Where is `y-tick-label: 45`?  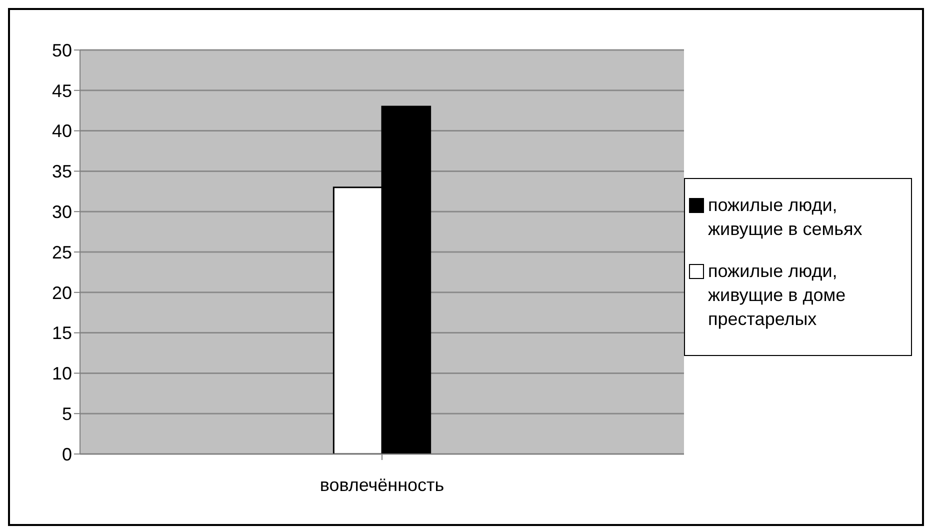 y-tick-label: 45 is located at coordinates (62, 90).